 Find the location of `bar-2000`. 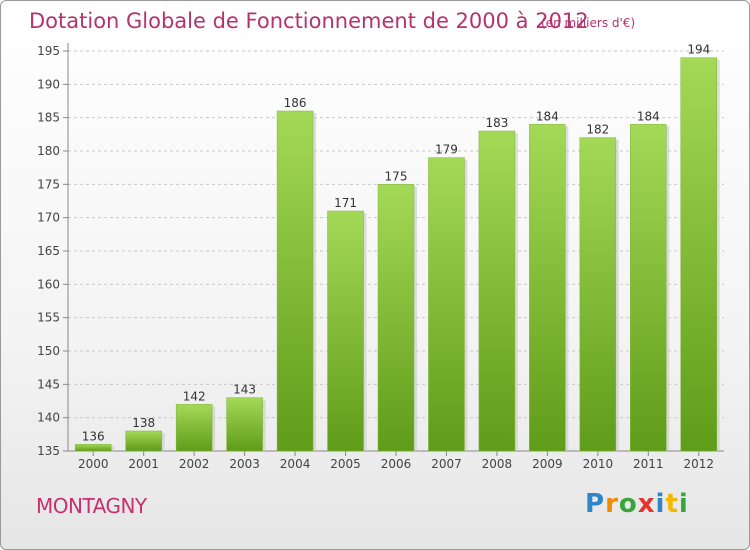

bar-2000 is located at coordinates (93, 448).